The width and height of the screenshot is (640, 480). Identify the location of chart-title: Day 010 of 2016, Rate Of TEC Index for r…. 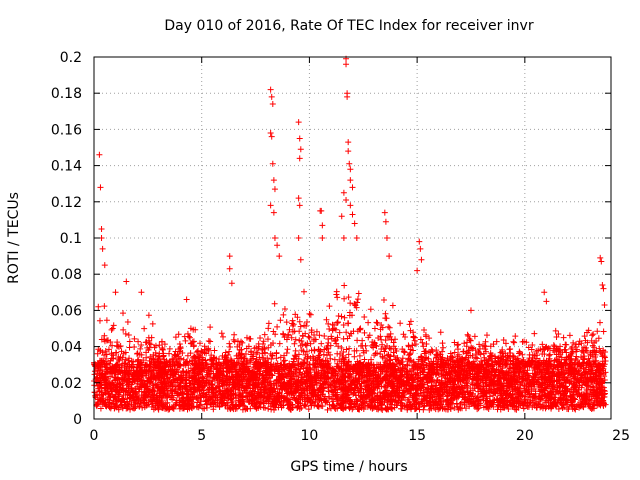
(348, 26).